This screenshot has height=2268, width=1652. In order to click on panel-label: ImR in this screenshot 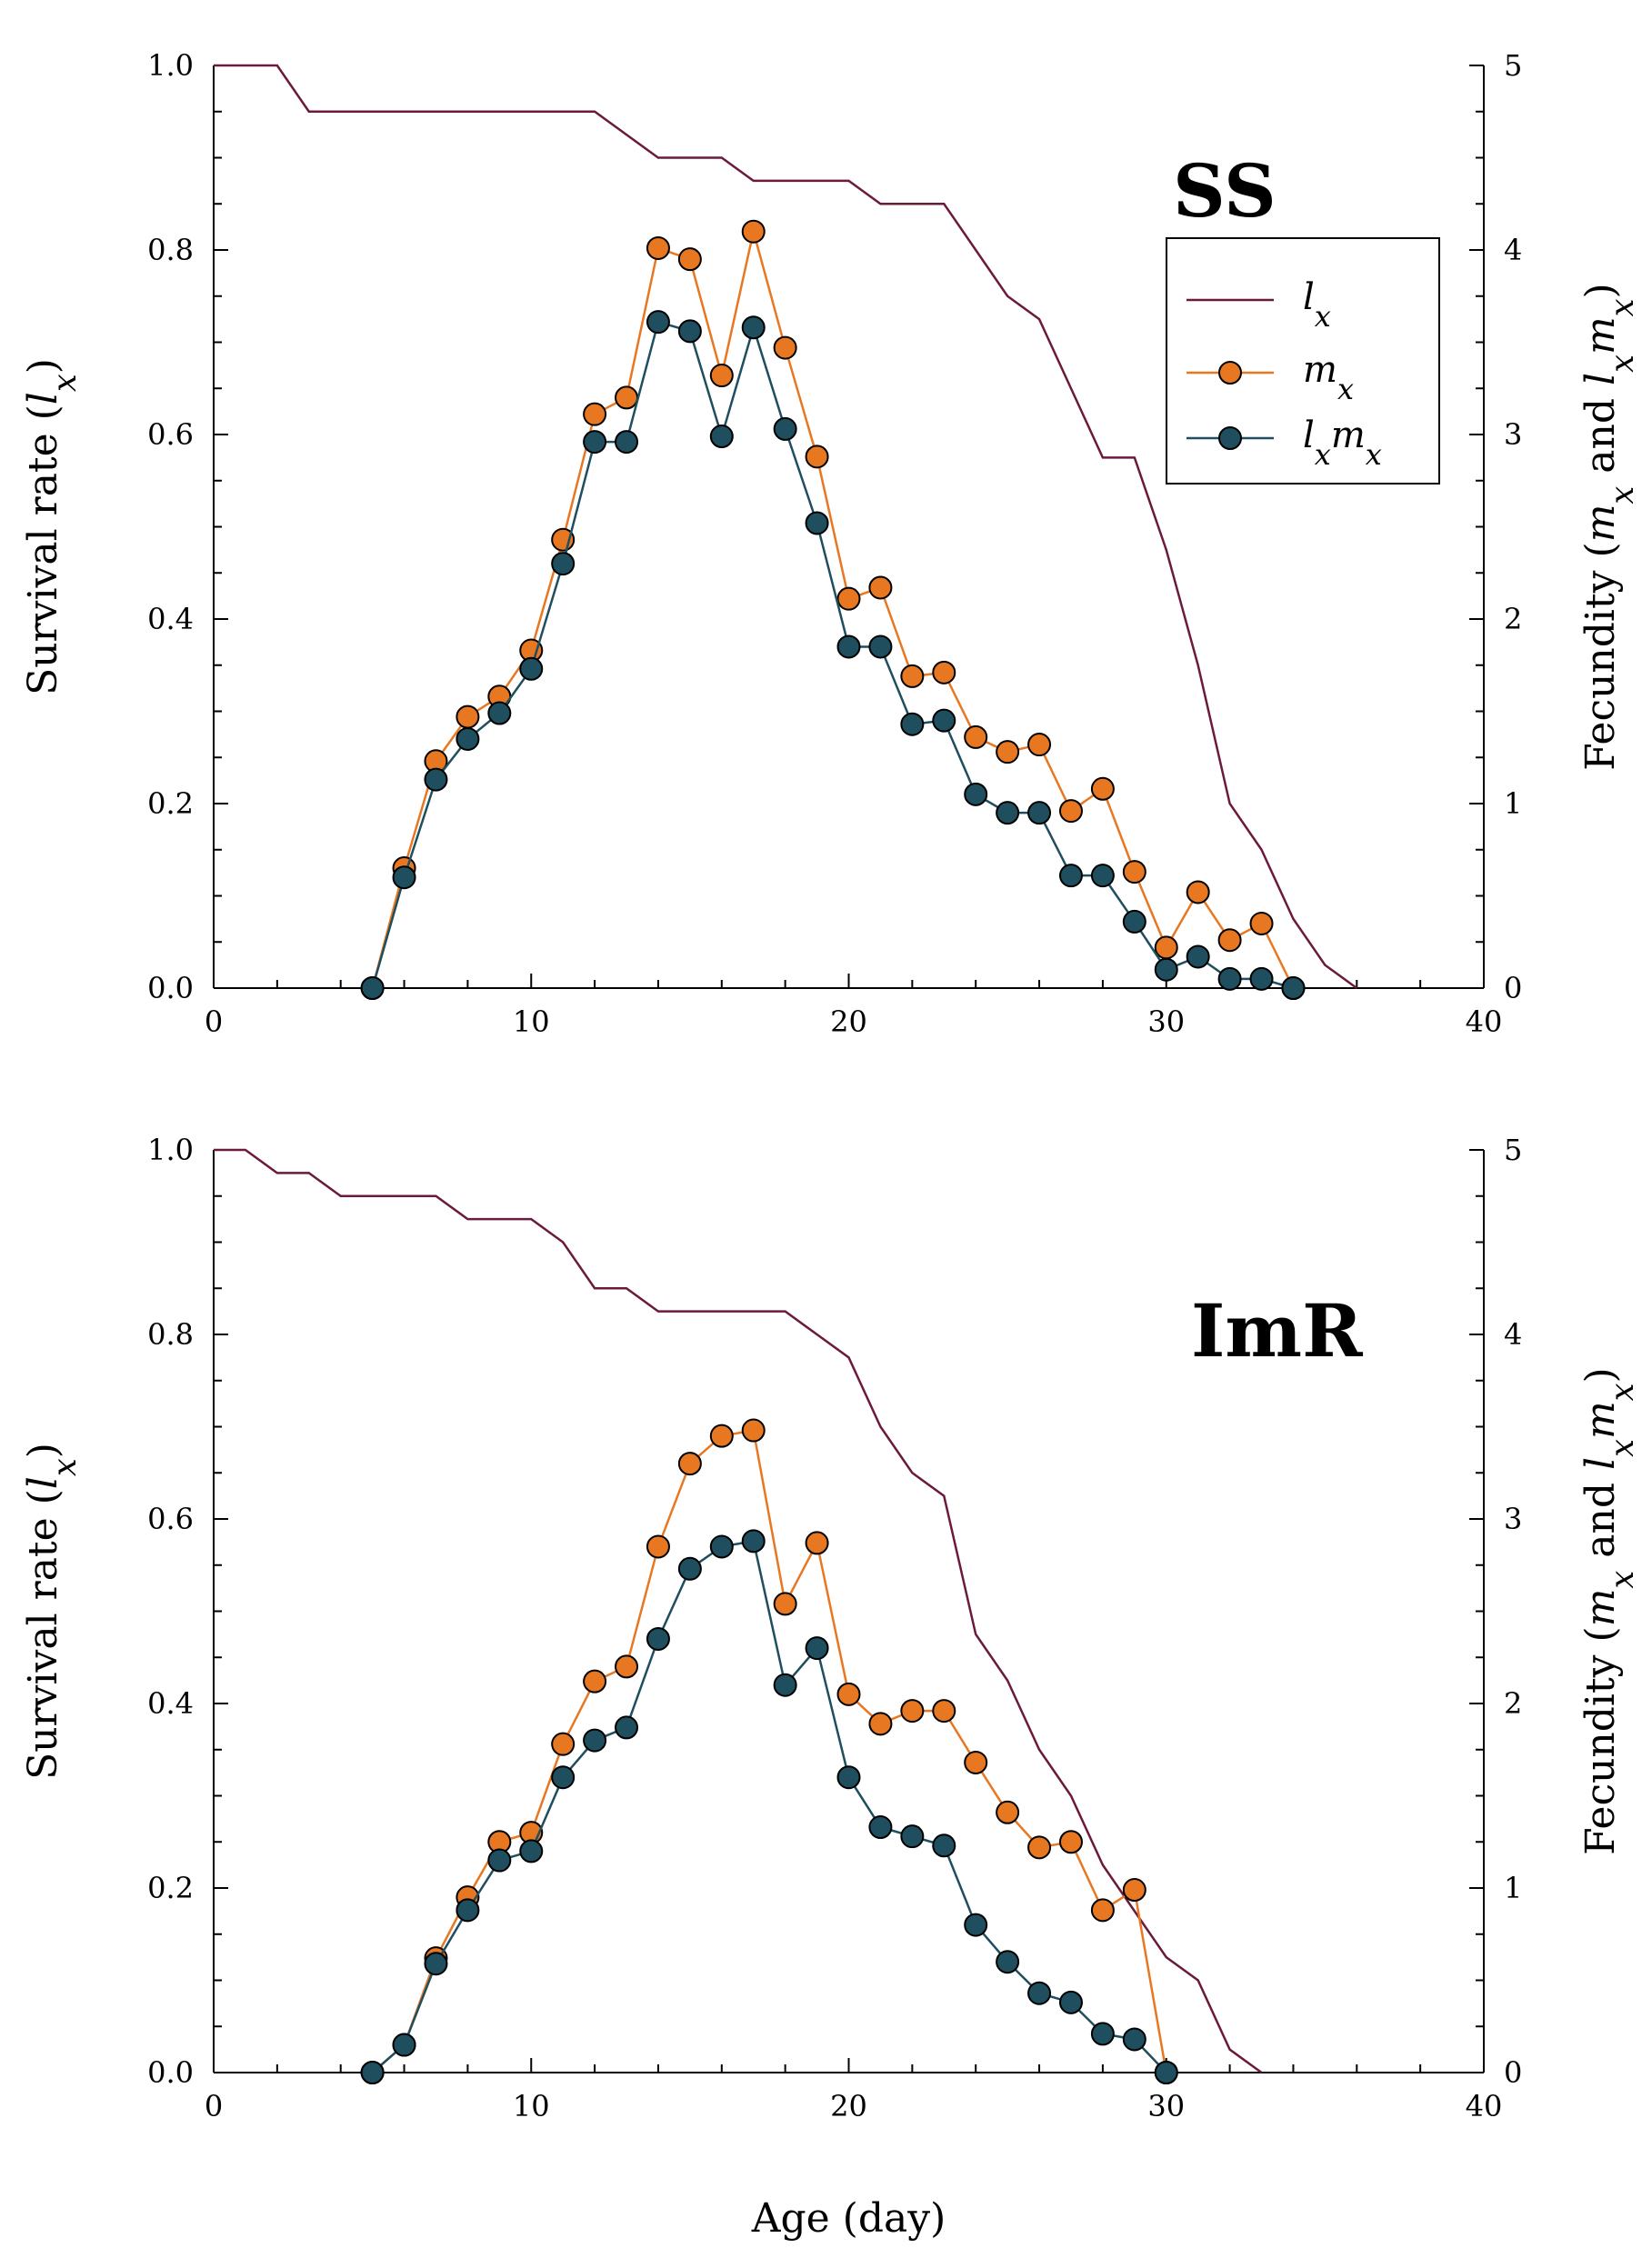, I will do `click(1277, 1331)`.